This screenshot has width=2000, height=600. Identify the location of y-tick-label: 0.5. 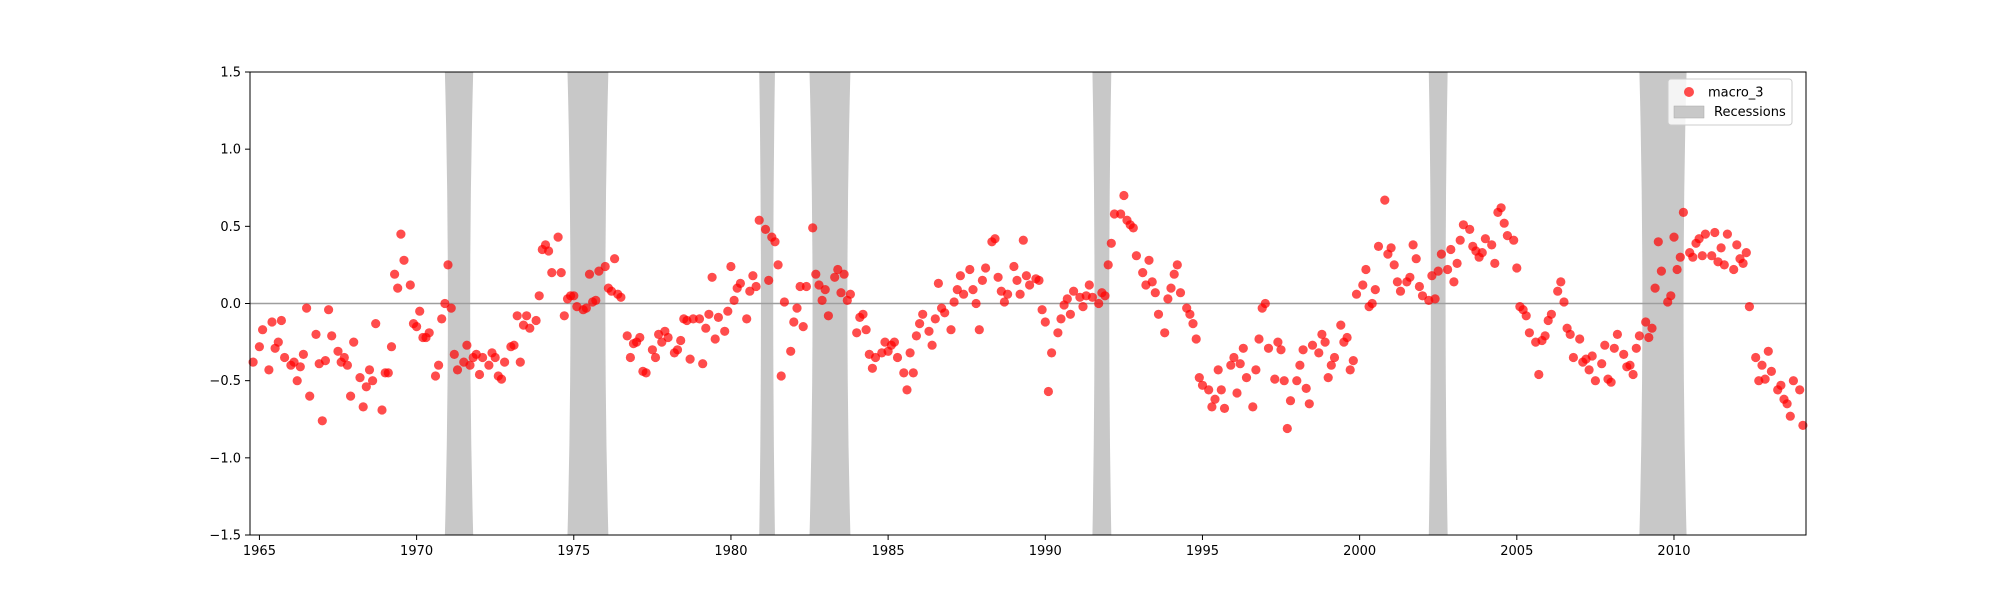
(230, 227).